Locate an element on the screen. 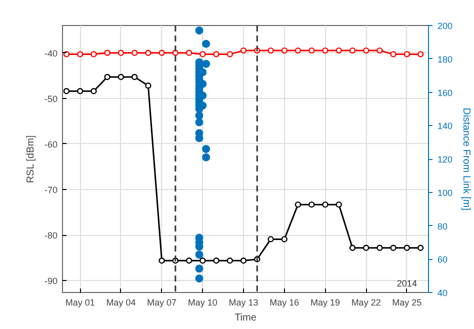 This screenshot has width=474, height=329. y-tick-label: -50 is located at coordinates (51, 99).